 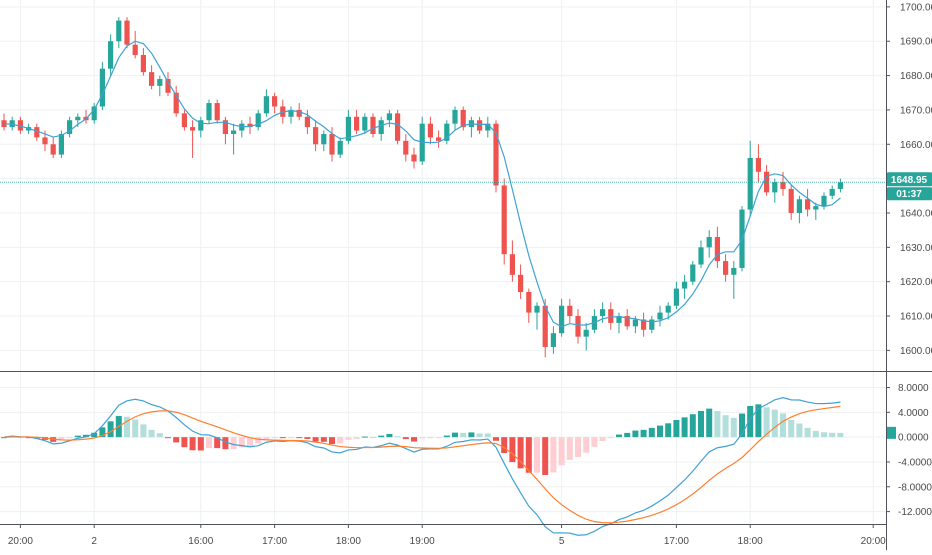 What do you see at coordinates (422, 541) in the screenshot?
I see `time-tick-label: 19:00` at bounding box center [422, 541].